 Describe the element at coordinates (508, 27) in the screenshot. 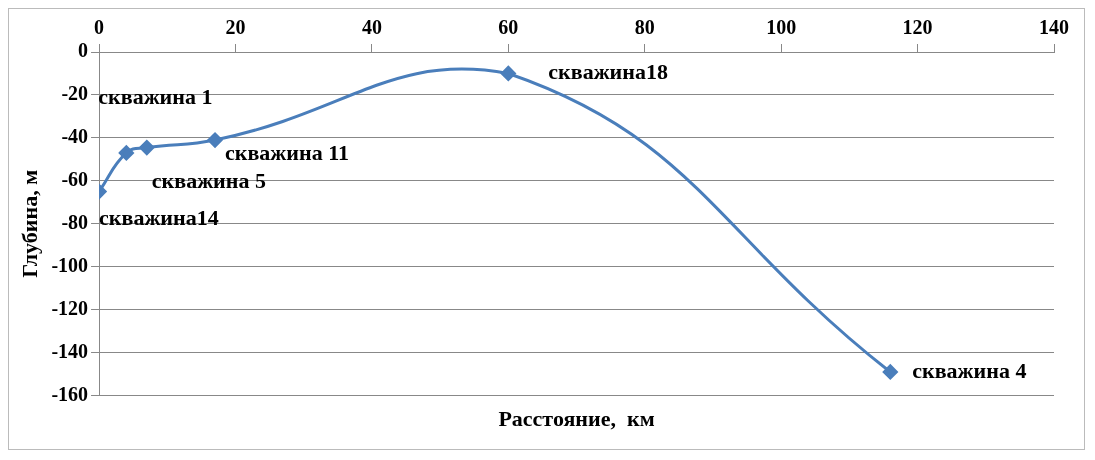

I see `x-tick-label: 60` at that location.